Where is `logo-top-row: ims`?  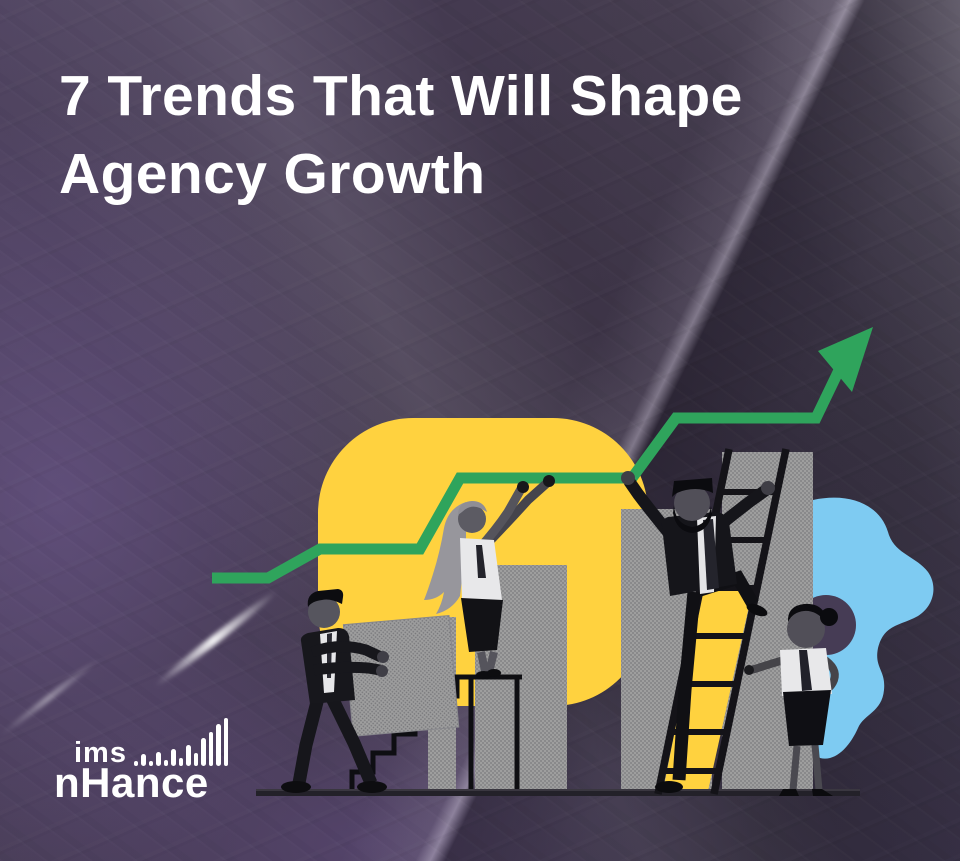
logo-top-row: ims is located at coordinates (151, 742).